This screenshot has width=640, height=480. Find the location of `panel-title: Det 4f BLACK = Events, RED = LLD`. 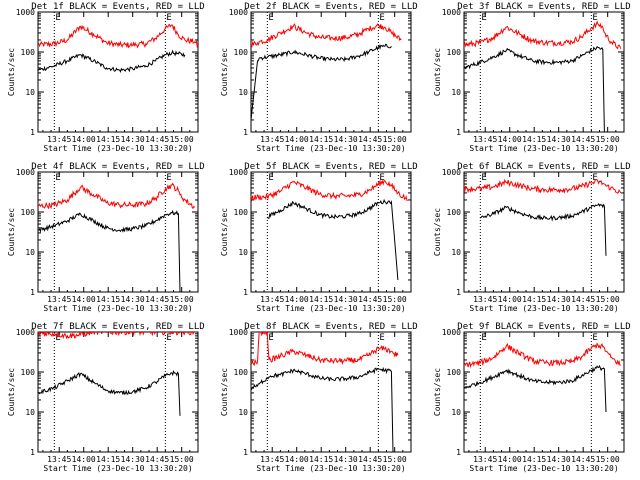

panel-title: Det 4f BLACK = Events, RED = LLD is located at coordinates (117, 167).